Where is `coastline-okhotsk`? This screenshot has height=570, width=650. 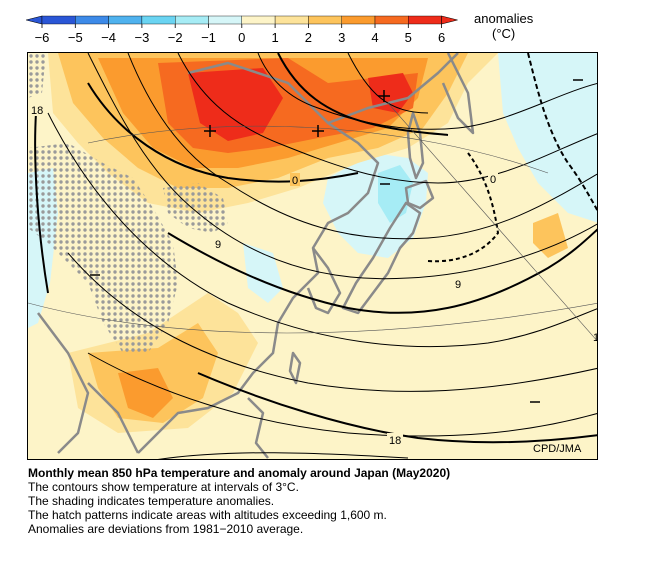
coastline-okhotsk is located at coordinates (393, 89).